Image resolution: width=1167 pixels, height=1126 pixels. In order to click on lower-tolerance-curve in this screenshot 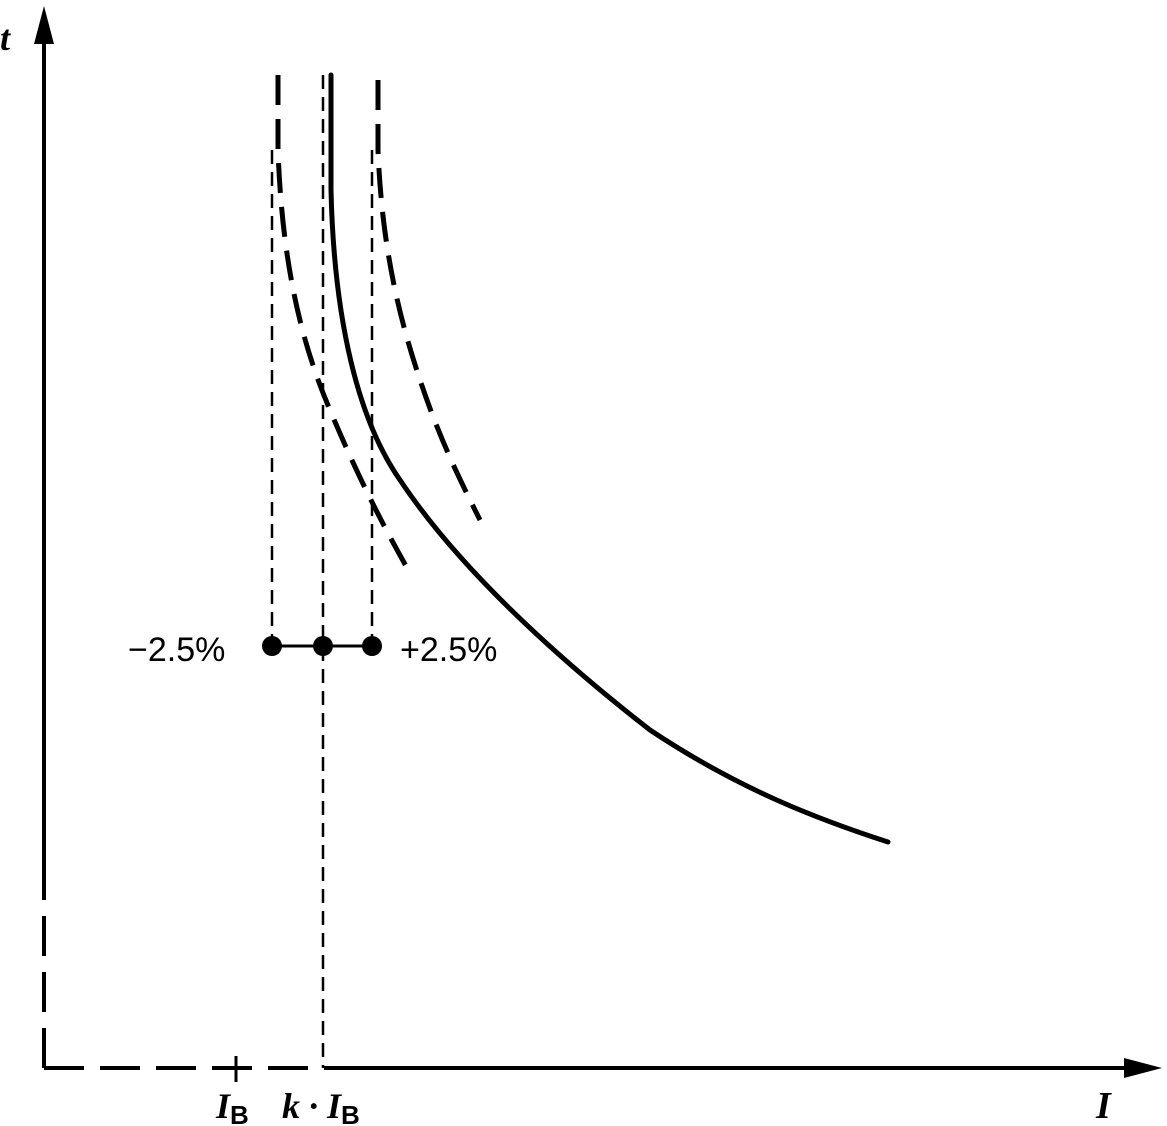, I will do `click(342, 321)`.